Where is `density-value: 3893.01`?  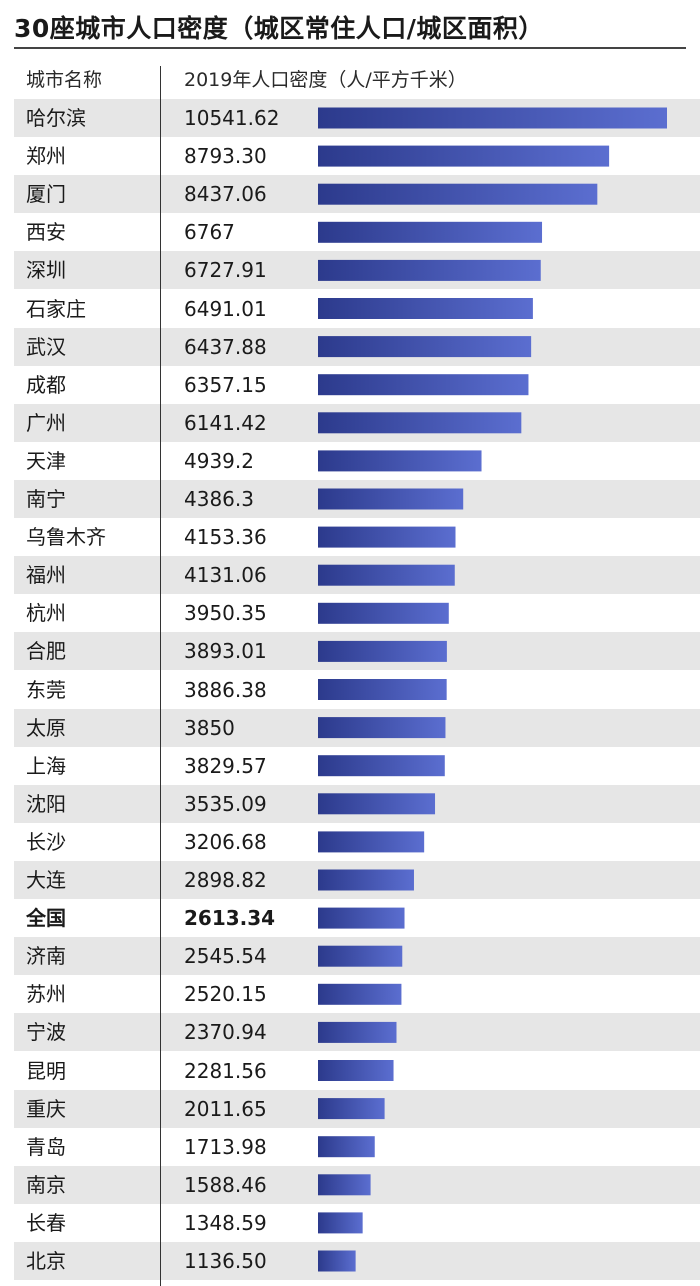 density-value: 3893.01 is located at coordinates (225, 651).